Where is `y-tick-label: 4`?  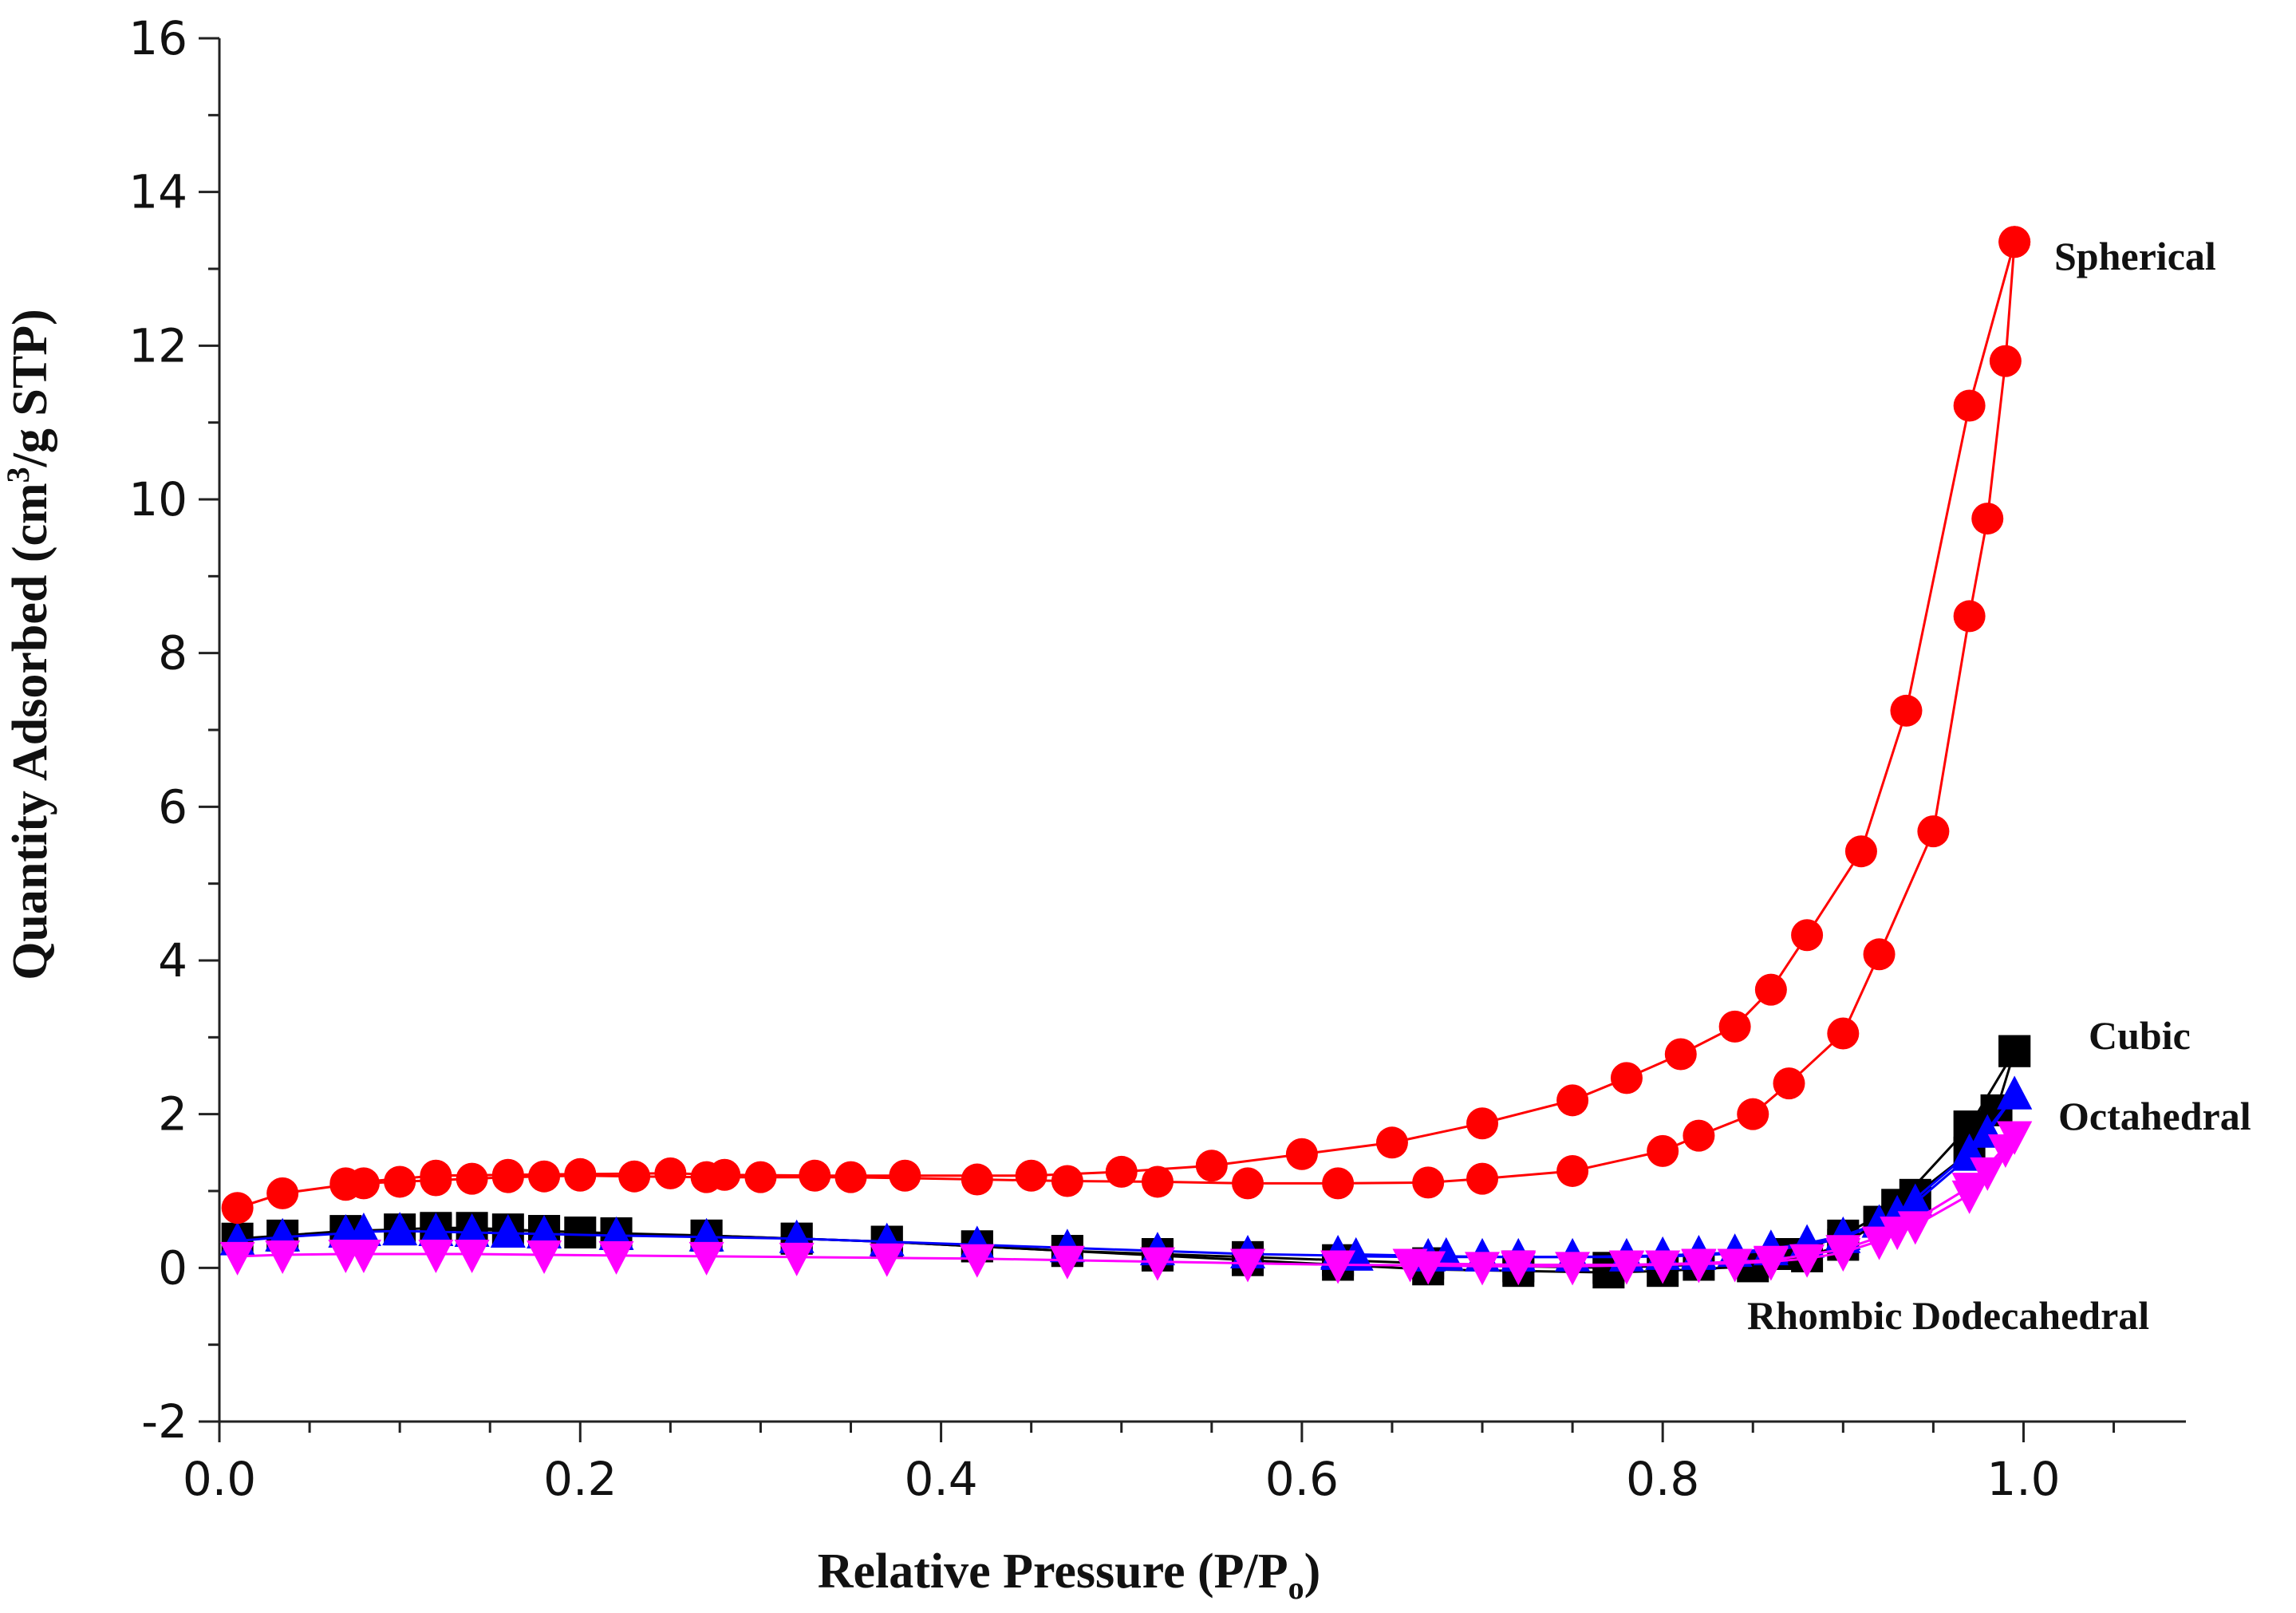 y-tick-label: 4 is located at coordinates (172, 960).